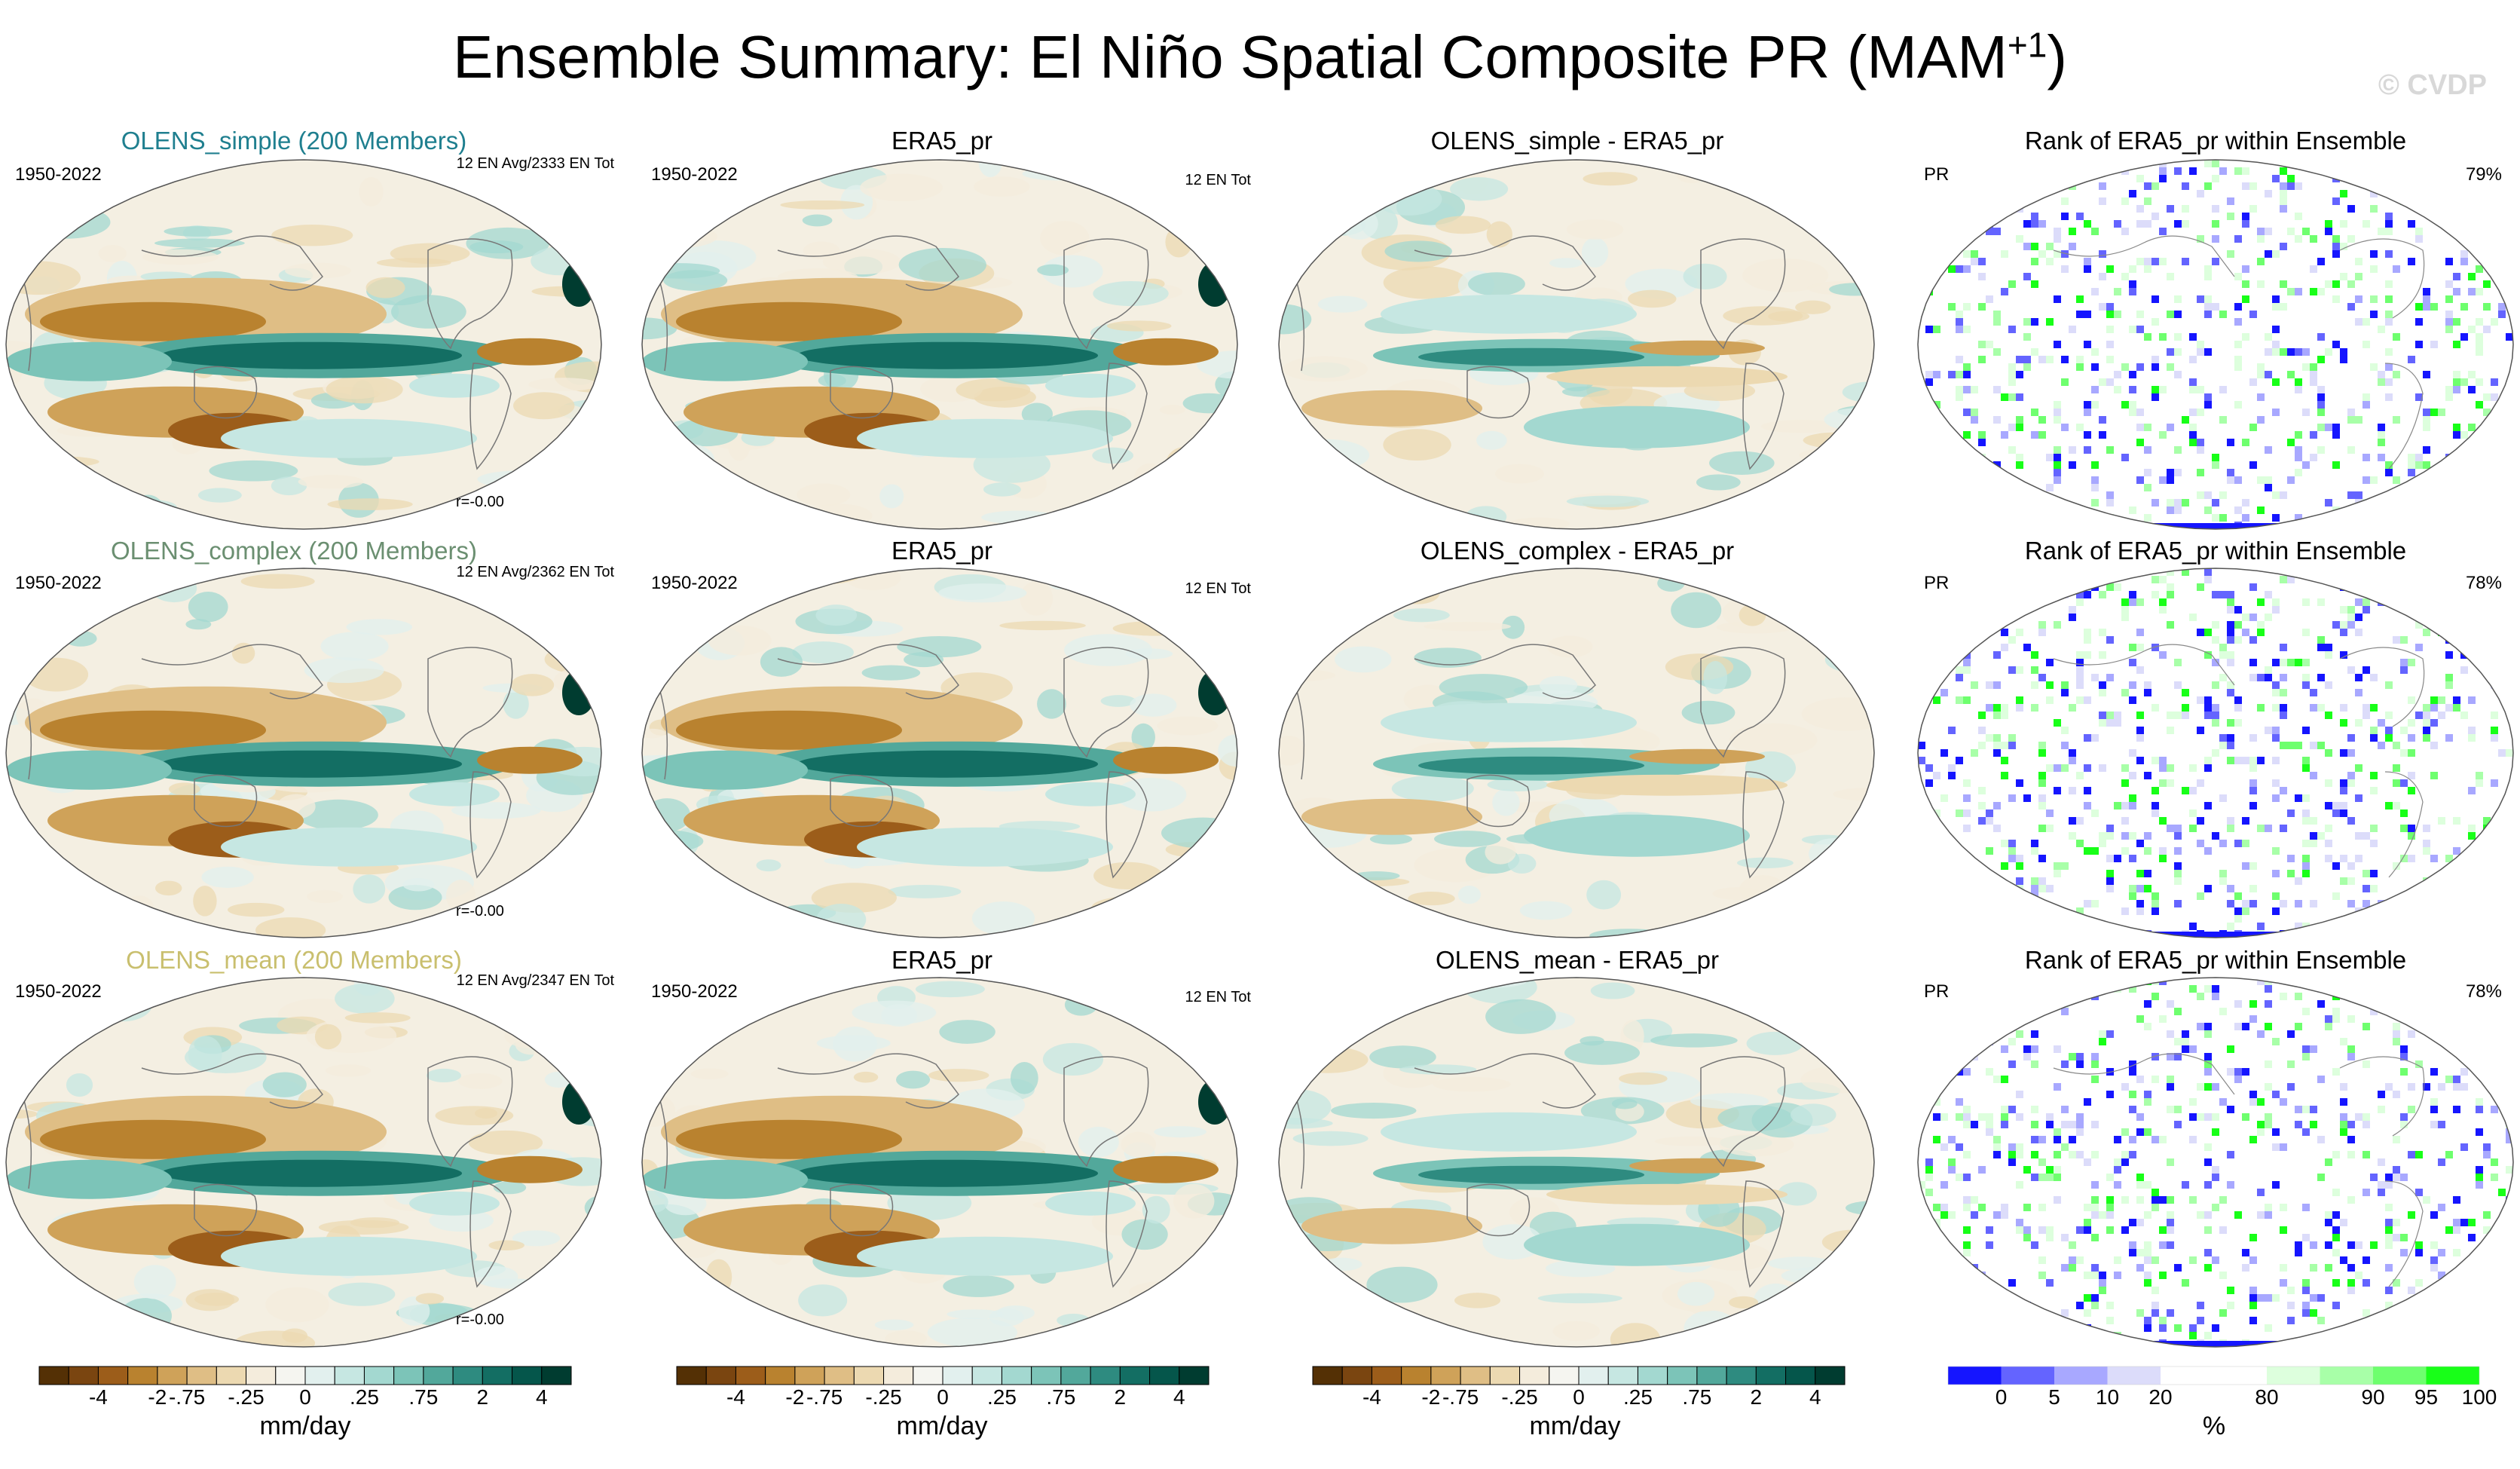 This screenshot has width=2520, height=1469. I want to click on coastline-north-america, so click(470, 1112).